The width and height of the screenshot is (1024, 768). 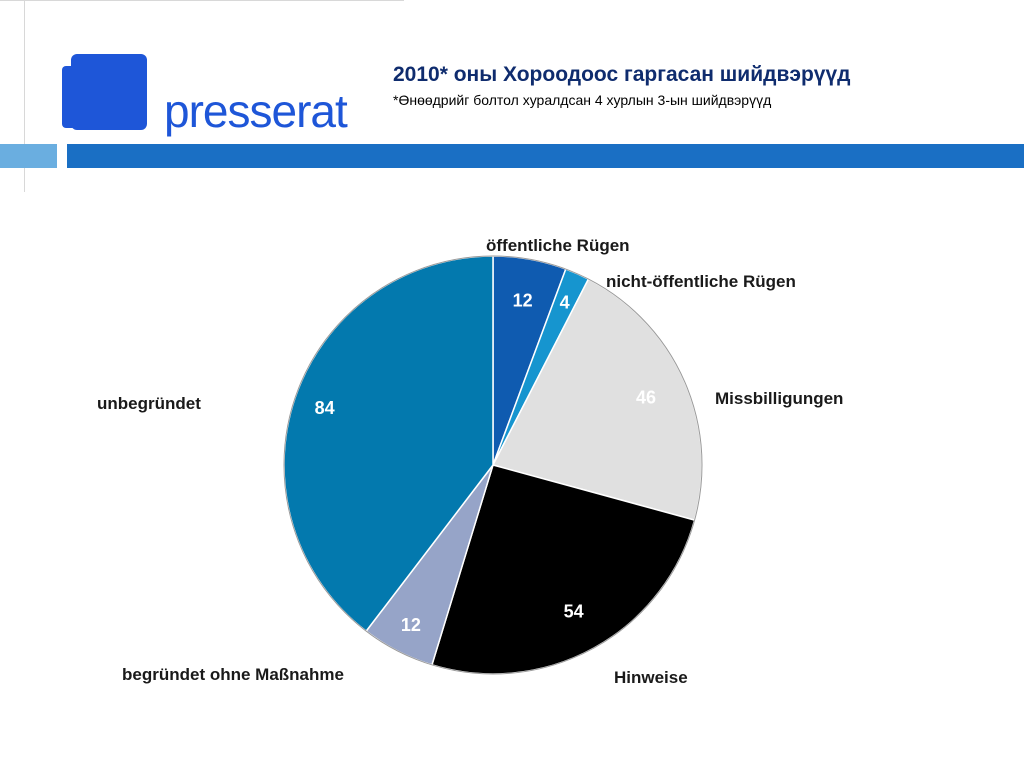 I want to click on slice-category-label: öffentliche Rügen, so click(x=558, y=245).